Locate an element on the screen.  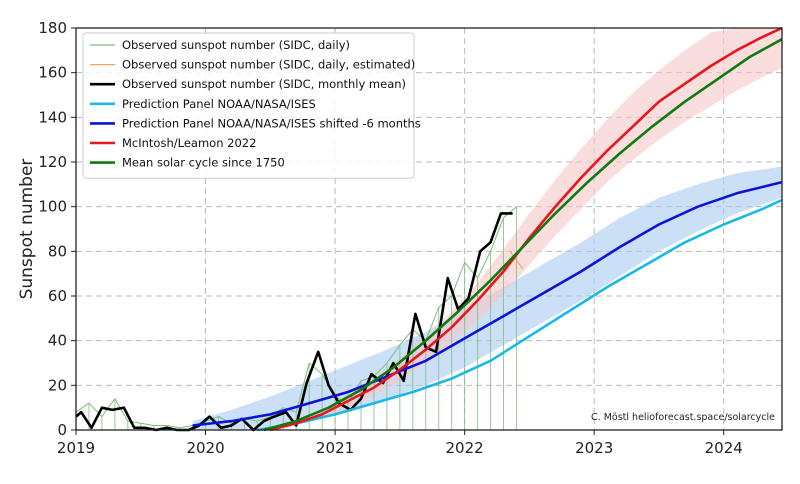
y-tick-label: 120 is located at coordinates (52, 162).